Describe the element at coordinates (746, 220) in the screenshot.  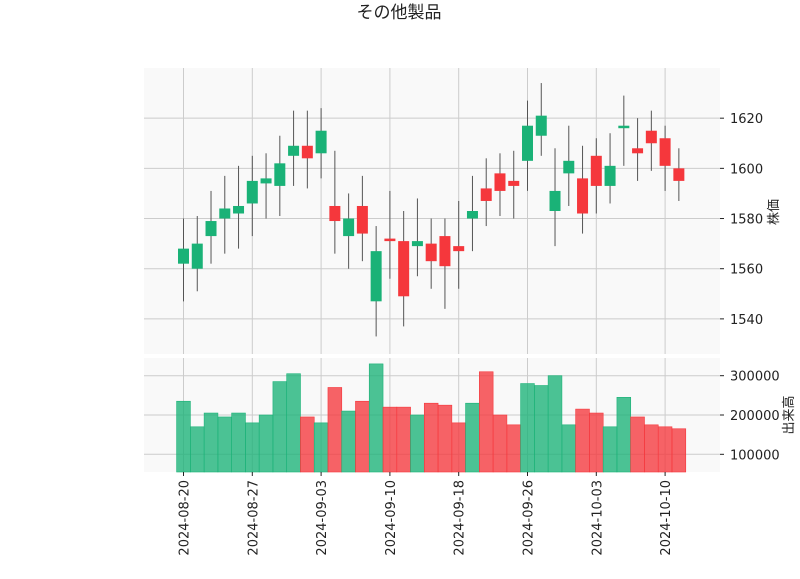
I see `price-tick-label: 1580` at that location.